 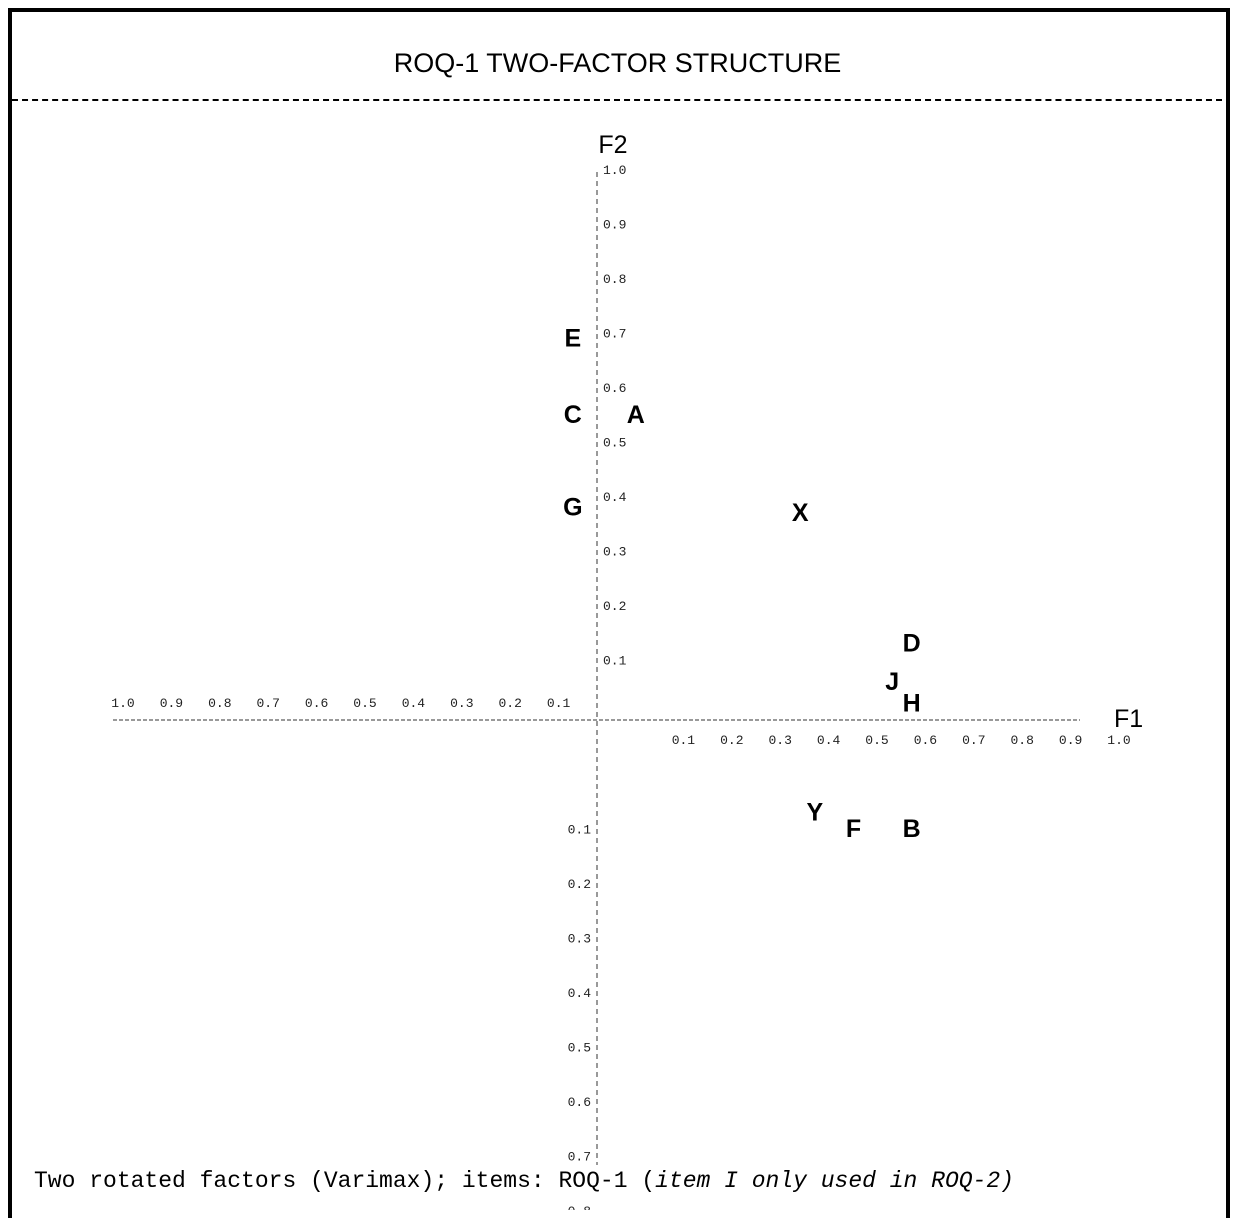 What do you see at coordinates (814, 813) in the screenshot?
I see `data-point-y: Y` at bounding box center [814, 813].